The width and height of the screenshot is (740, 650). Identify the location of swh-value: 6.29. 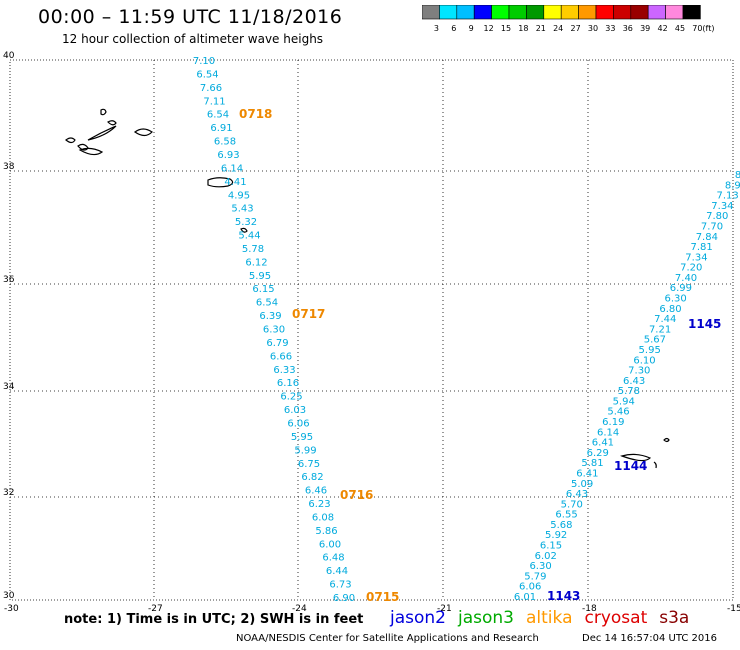
(598, 453).